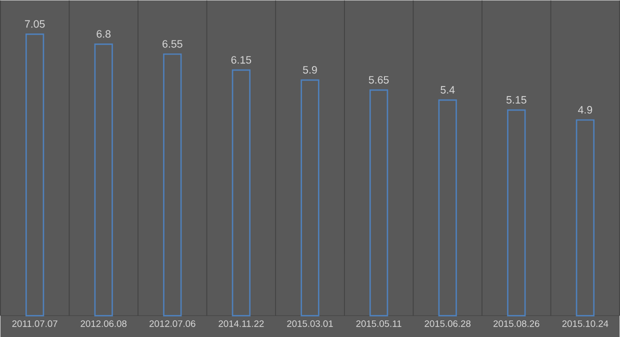 Image resolution: width=620 pixels, height=337 pixels. What do you see at coordinates (310, 323) in the screenshot?
I see `x-tick-label: 2015.03.01` at bounding box center [310, 323].